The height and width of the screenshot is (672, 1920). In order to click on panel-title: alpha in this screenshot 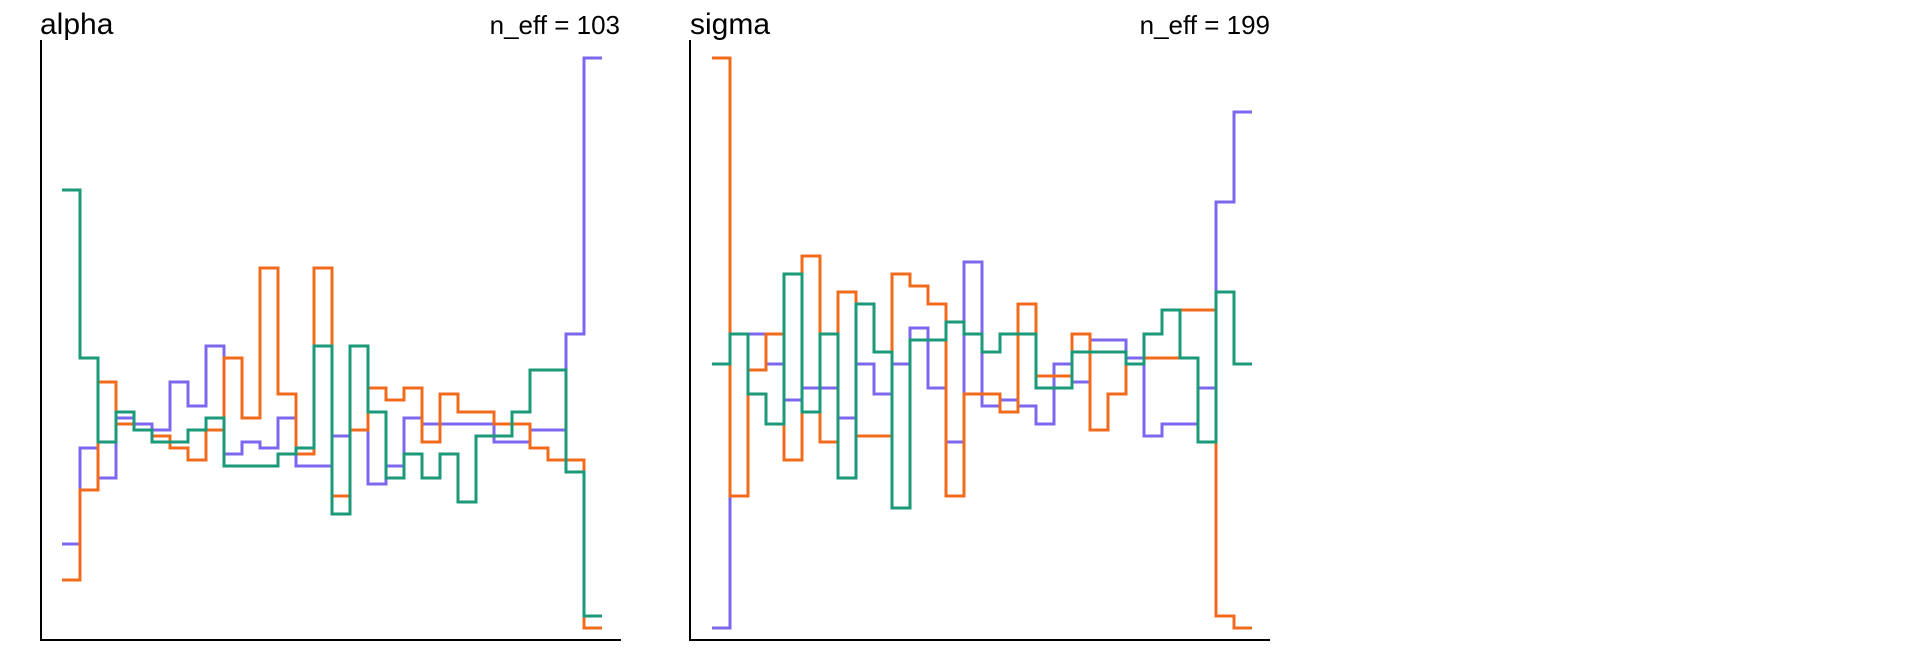, I will do `click(77, 24)`.